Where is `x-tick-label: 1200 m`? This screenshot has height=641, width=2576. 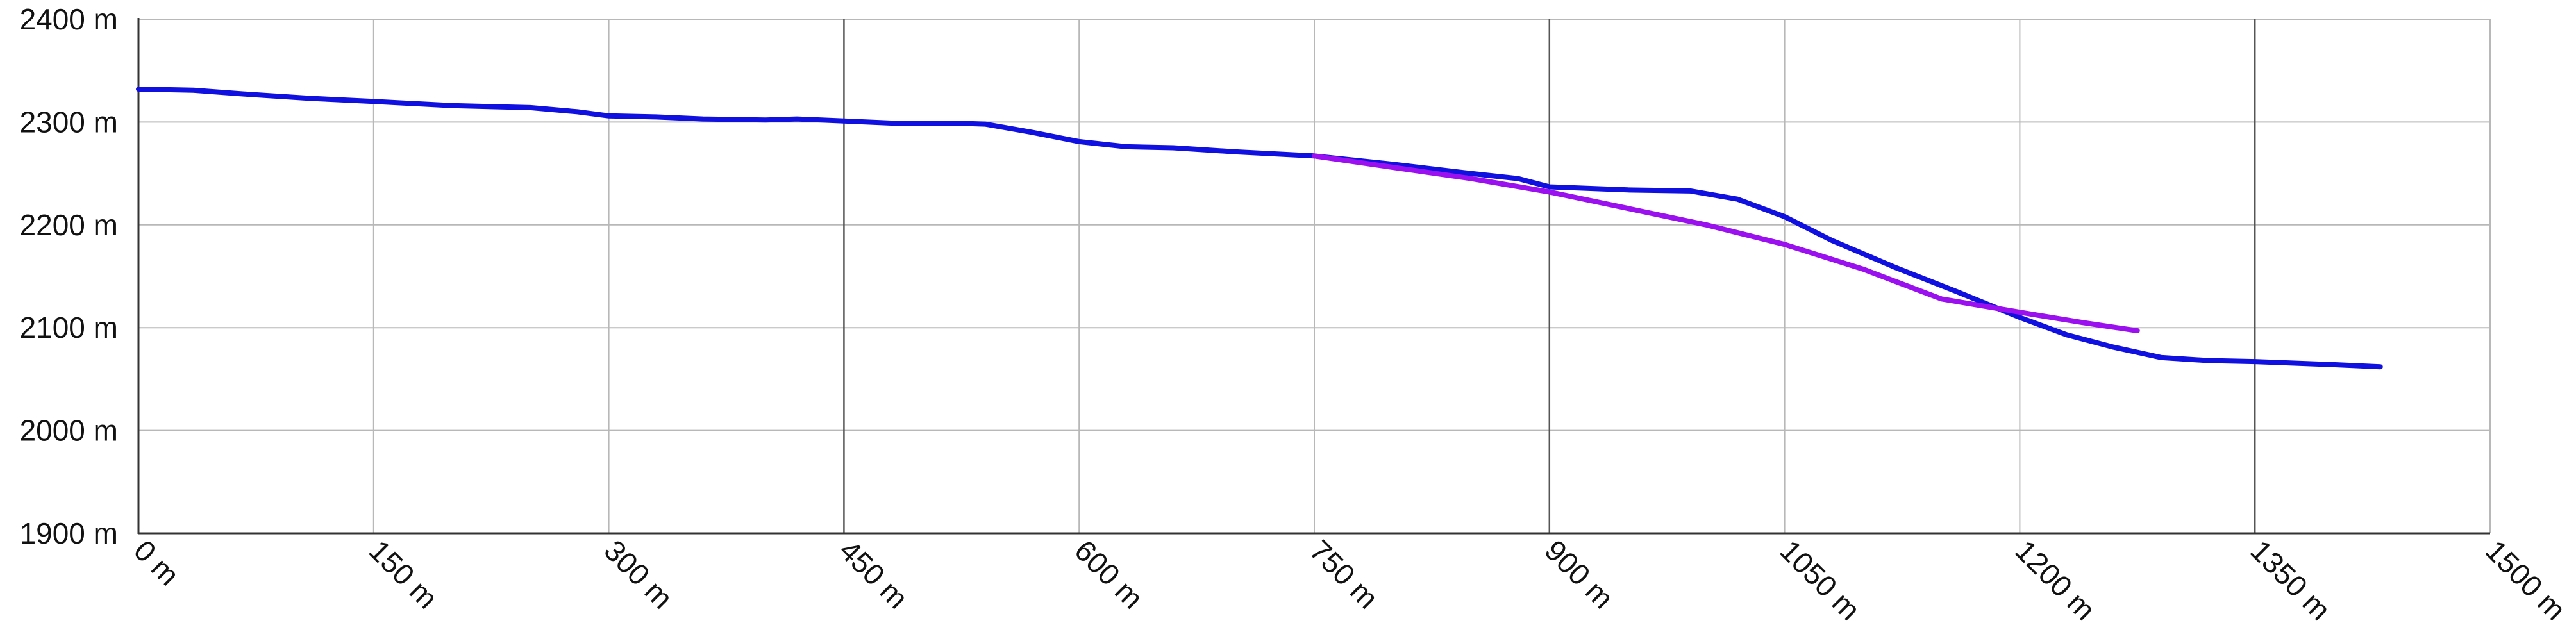 x-tick-label: 1200 m is located at coordinates (2055, 579).